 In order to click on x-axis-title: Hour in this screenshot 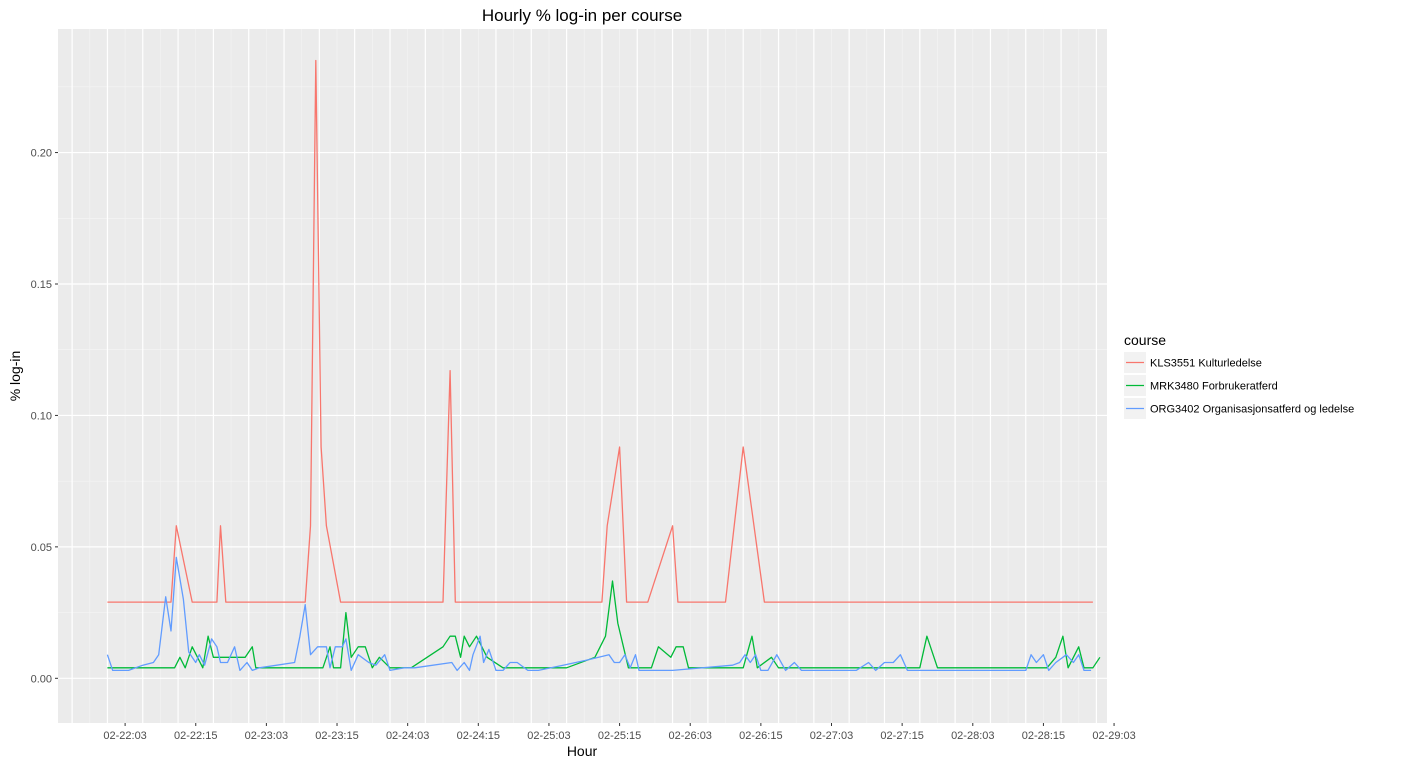, I will do `click(582, 751)`.